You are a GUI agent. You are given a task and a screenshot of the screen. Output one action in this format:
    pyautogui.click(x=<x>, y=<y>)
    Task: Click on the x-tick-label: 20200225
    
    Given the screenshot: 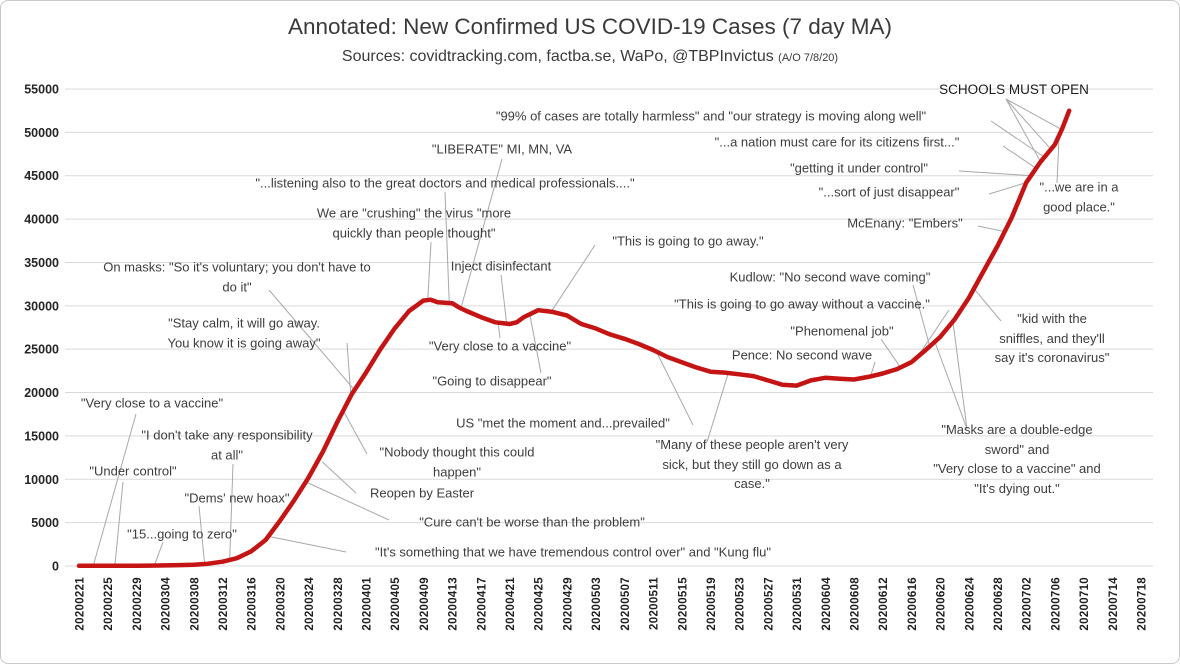 What is the action you would take?
    pyautogui.click(x=109, y=604)
    